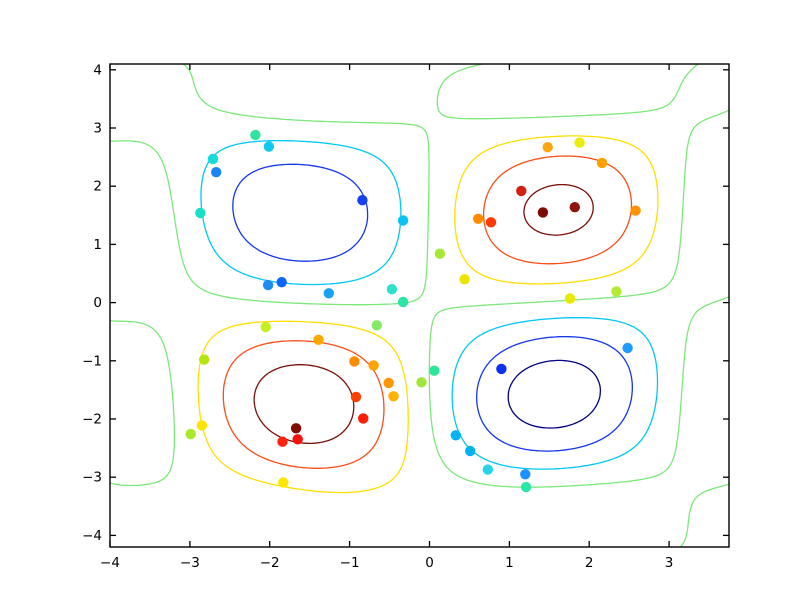 The image size is (812, 612). What do you see at coordinates (97, 245) in the screenshot?
I see `y-tick-label: 1` at bounding box center [97, 245].